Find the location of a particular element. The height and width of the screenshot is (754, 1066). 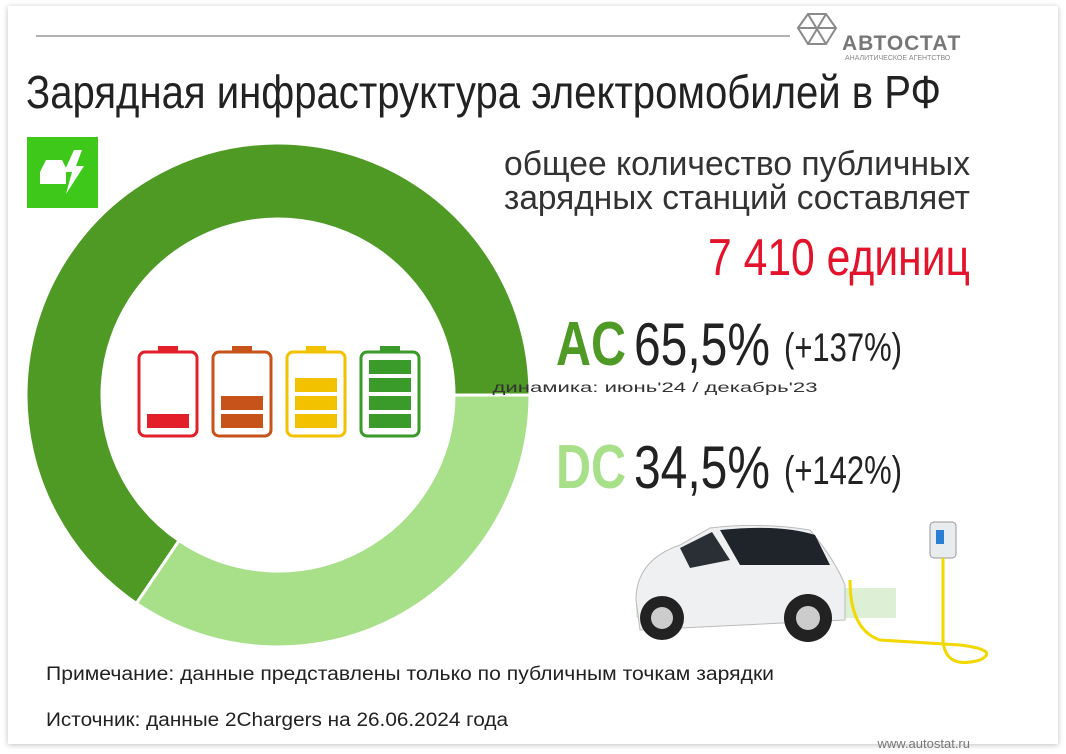

car-illustration is located at coordinates (812, 592).